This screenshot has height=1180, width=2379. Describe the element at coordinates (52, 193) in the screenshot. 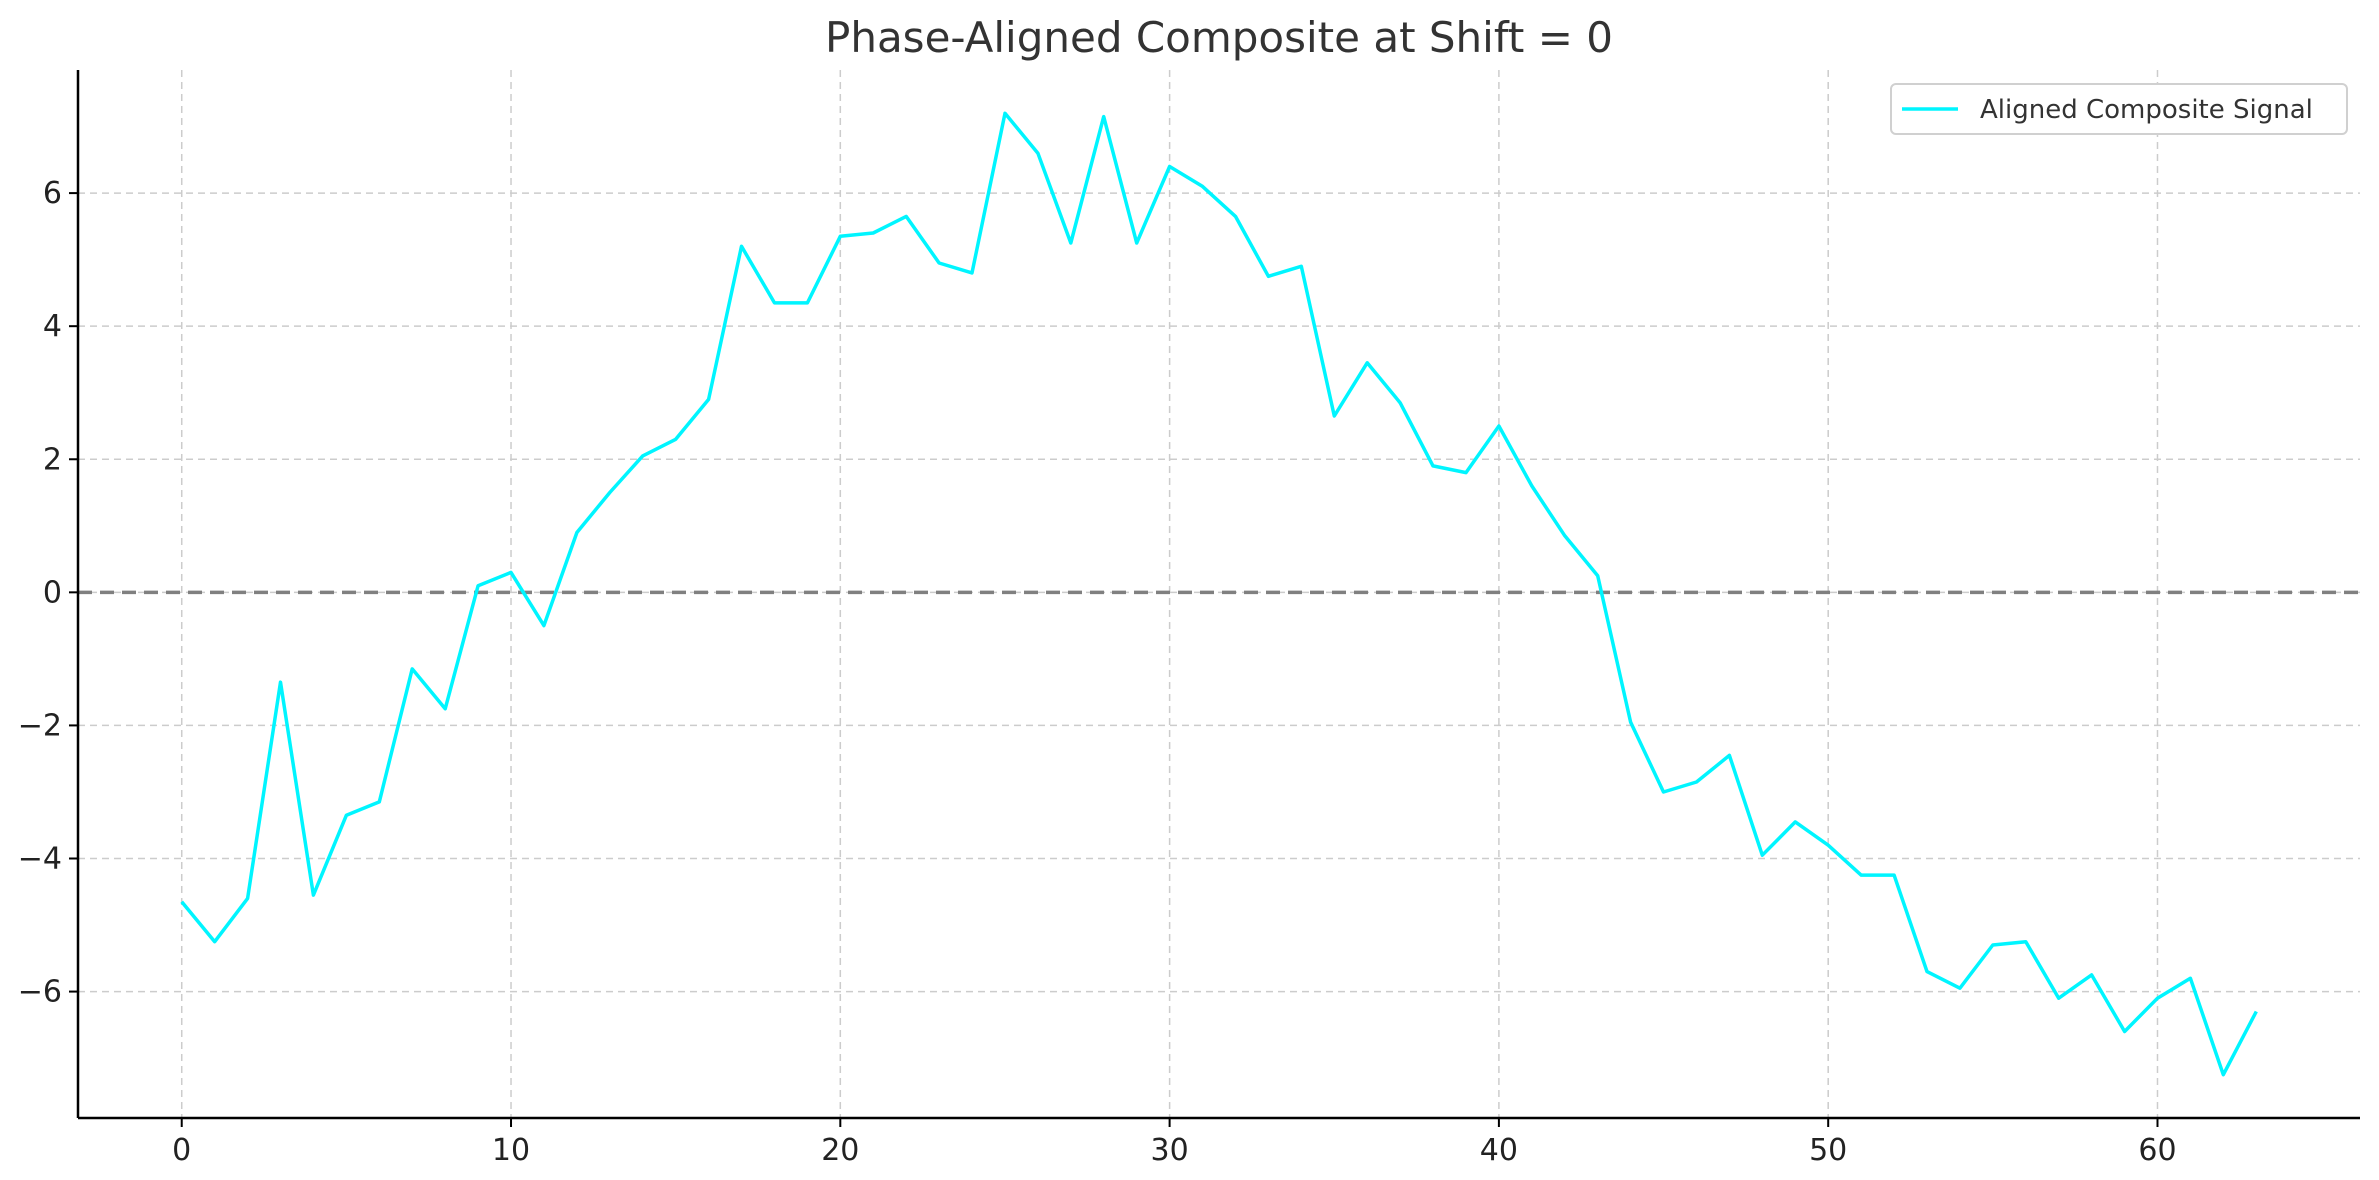

I see `y-tick-label: 6` at that location.